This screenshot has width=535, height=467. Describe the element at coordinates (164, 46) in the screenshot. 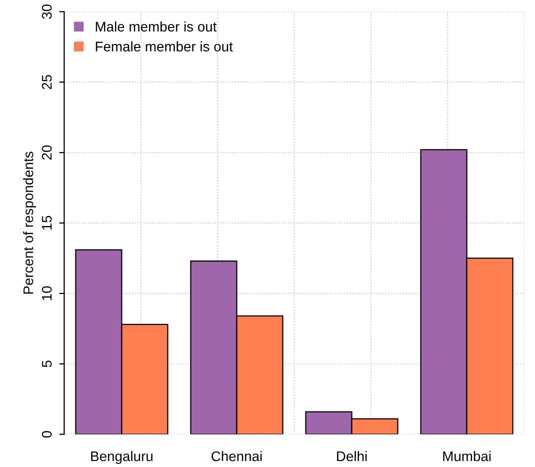

I see `legend-label: Female member is out` at that location.